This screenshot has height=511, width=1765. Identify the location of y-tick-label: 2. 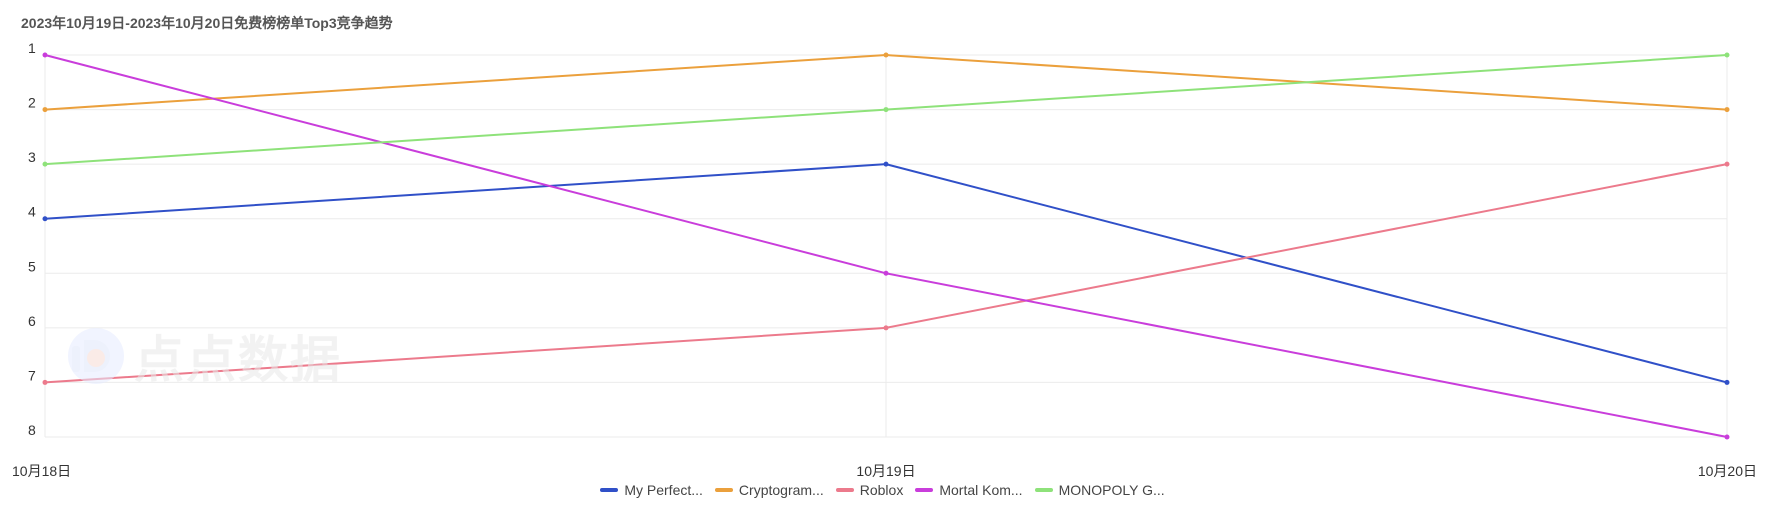
(32, 103).